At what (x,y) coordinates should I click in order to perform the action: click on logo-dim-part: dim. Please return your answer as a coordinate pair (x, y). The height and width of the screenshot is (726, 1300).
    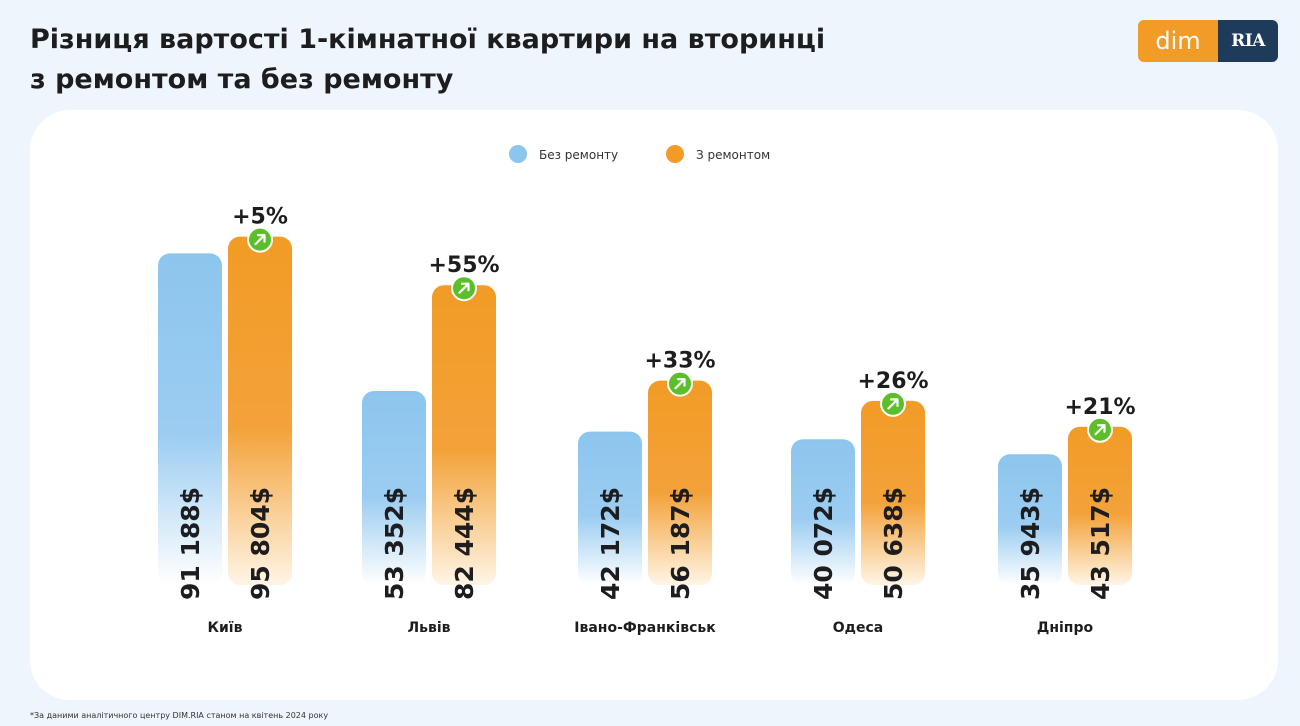
    Looking at the image, I should click on (1178, 41).